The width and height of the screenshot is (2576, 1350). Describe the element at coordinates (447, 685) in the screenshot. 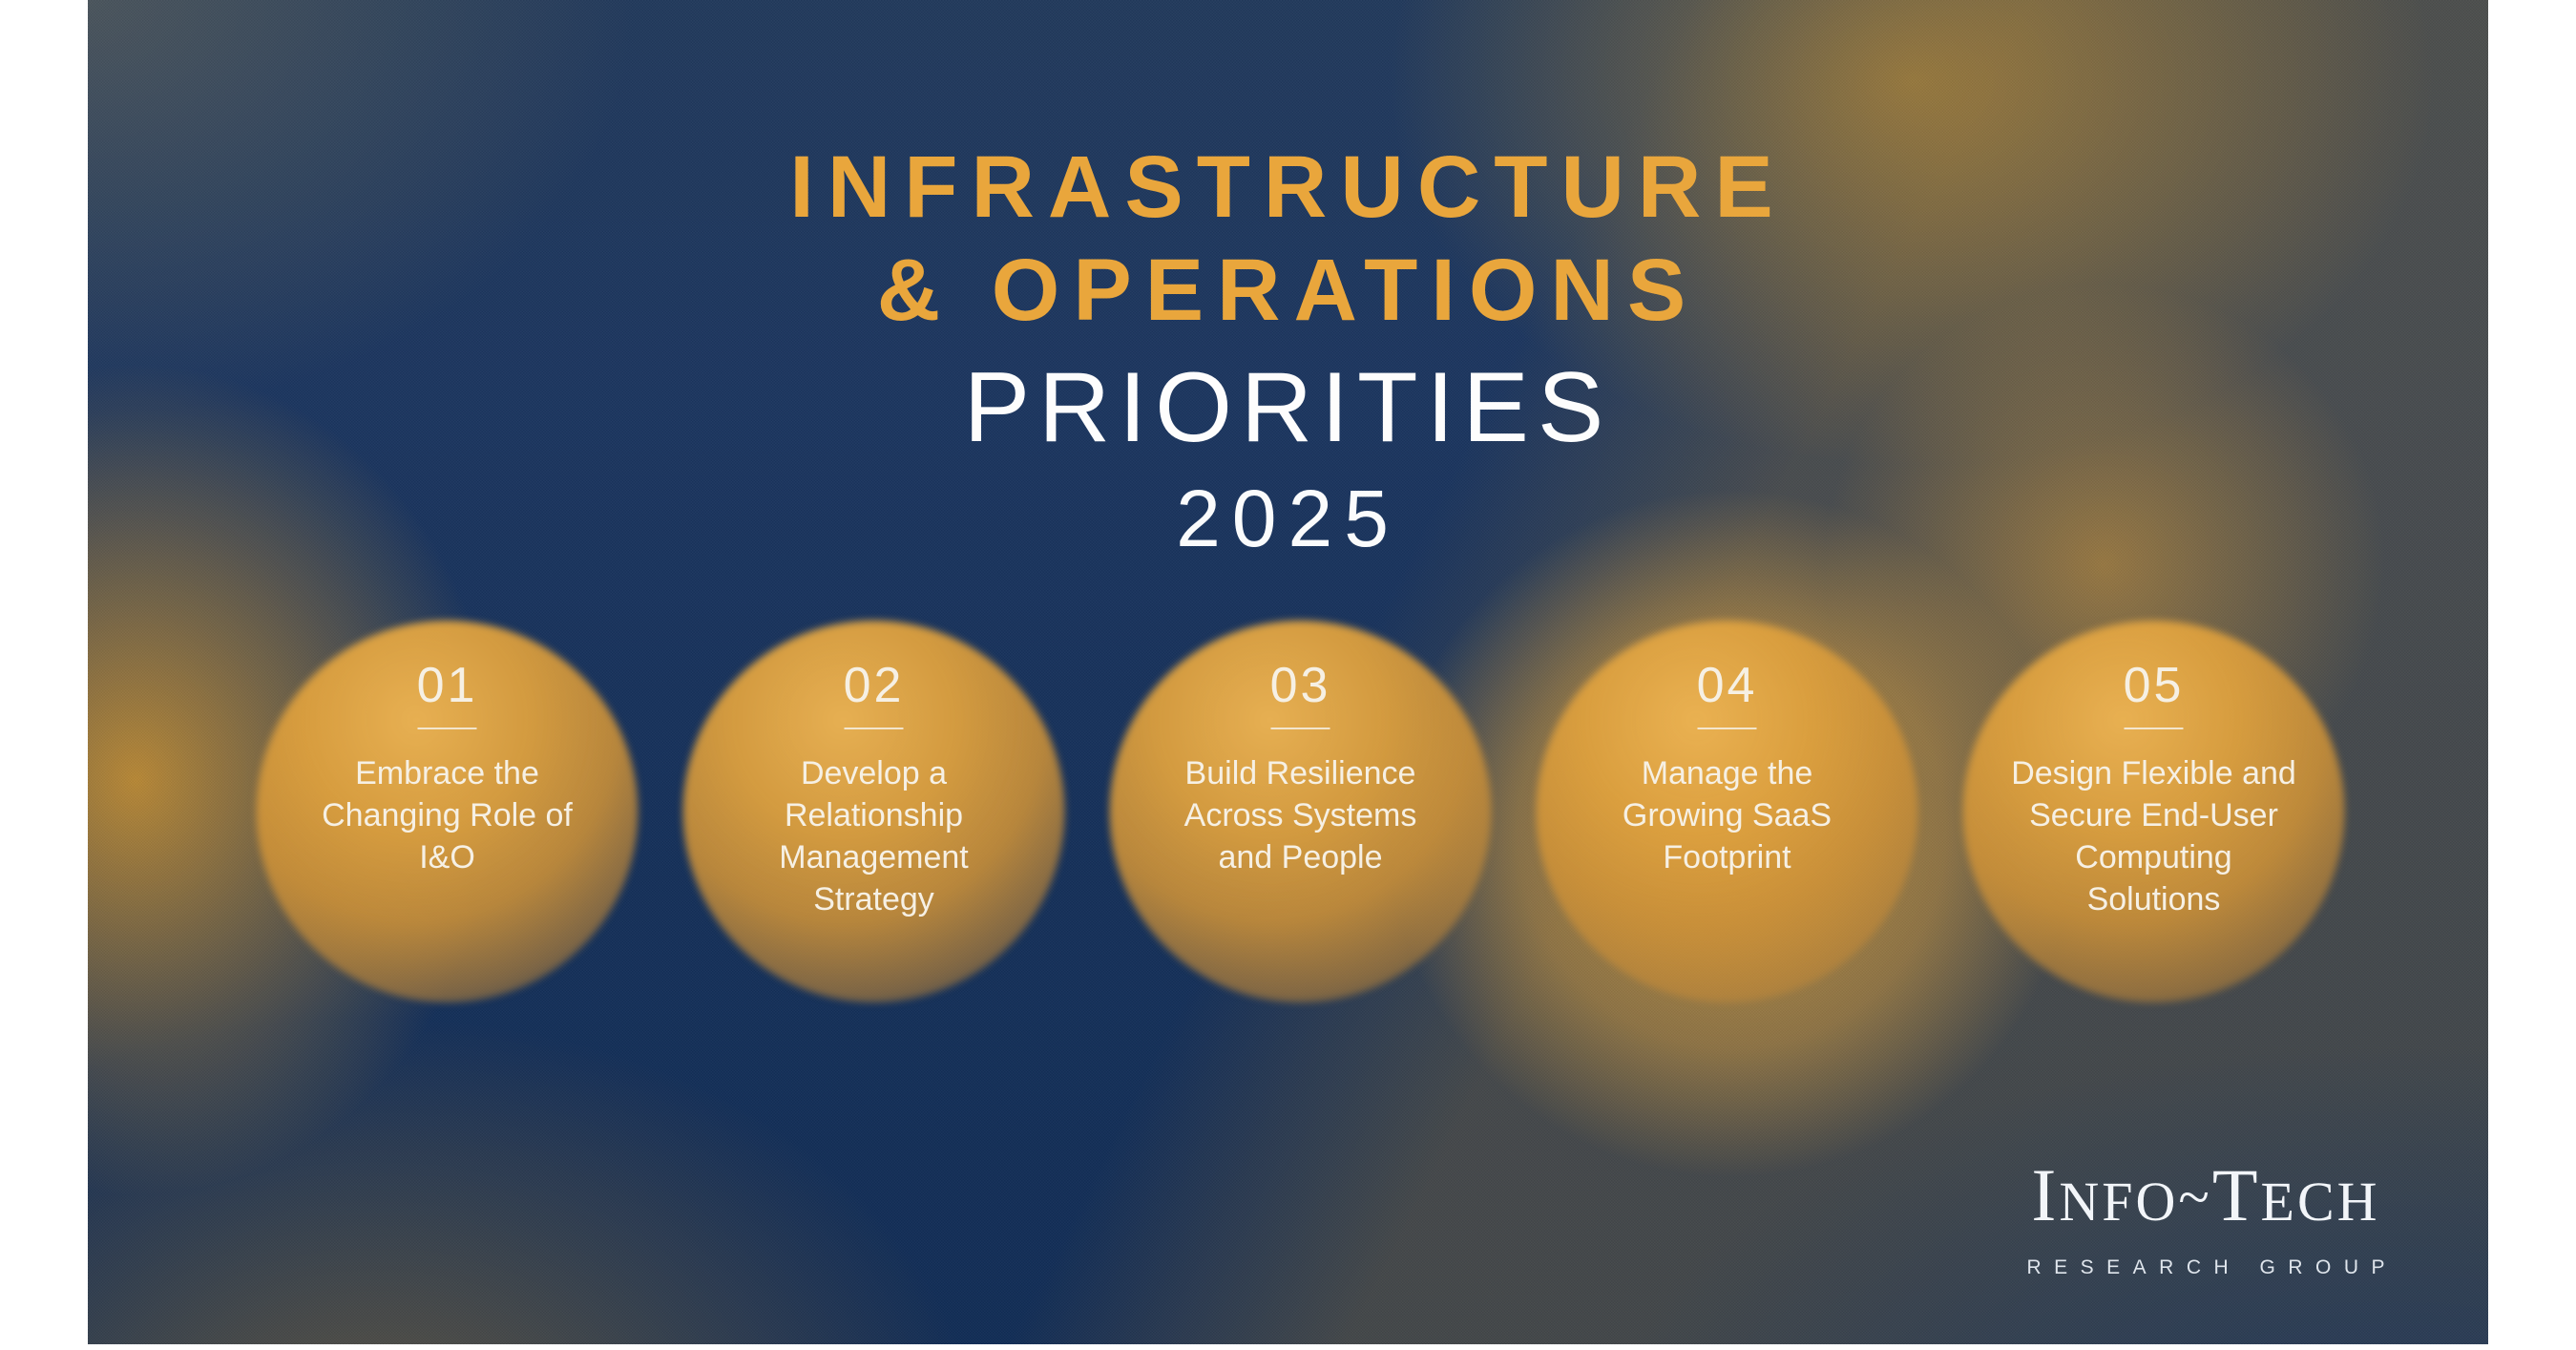

I see `priority-number-1: 01` at that location.